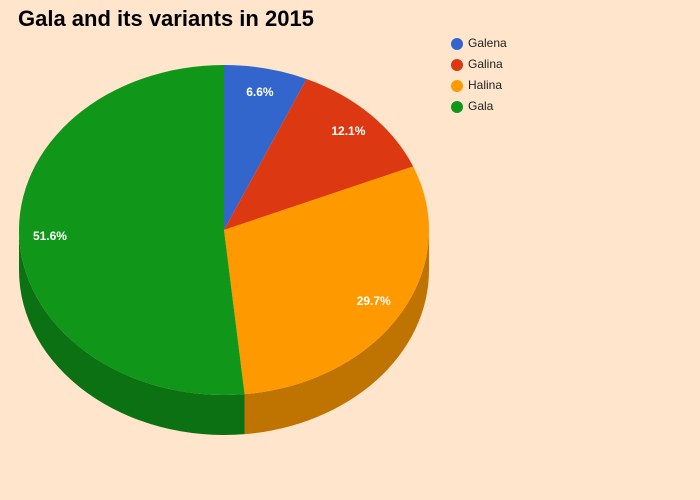 This screenshot has height=500, width=700. Describe the element at coordinates (481, 106) in the screenshot. I see `legend-label: Gala` at that location.